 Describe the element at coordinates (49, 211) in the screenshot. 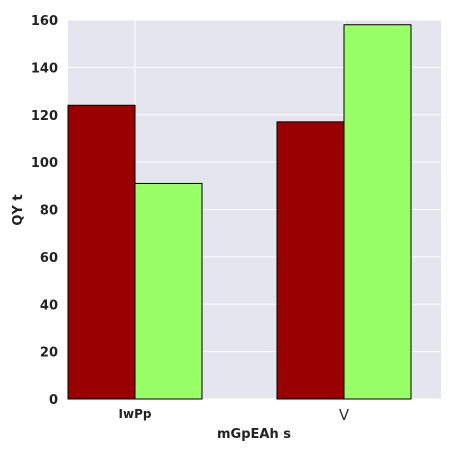

I see `y-tick-label: 80` at that location.